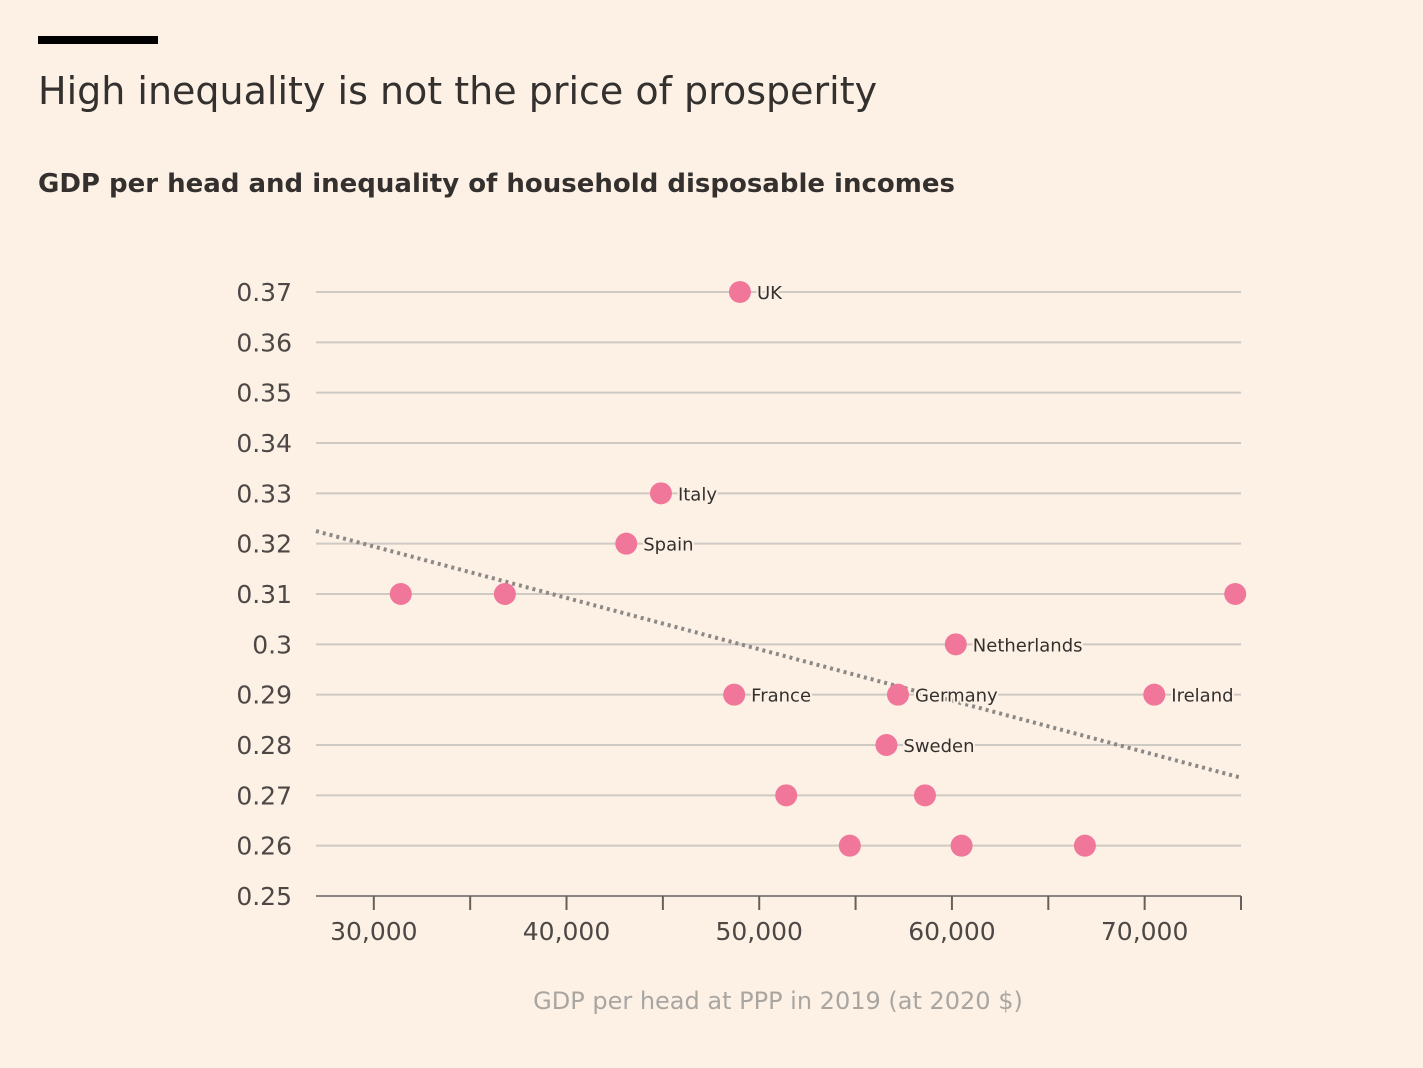 This screenshot has height=1068, width=1423. What do you see at coordinates (264, 493) in the screenshot?
I see `y-tick-label: 0.33` at bounding box center [264, 493].